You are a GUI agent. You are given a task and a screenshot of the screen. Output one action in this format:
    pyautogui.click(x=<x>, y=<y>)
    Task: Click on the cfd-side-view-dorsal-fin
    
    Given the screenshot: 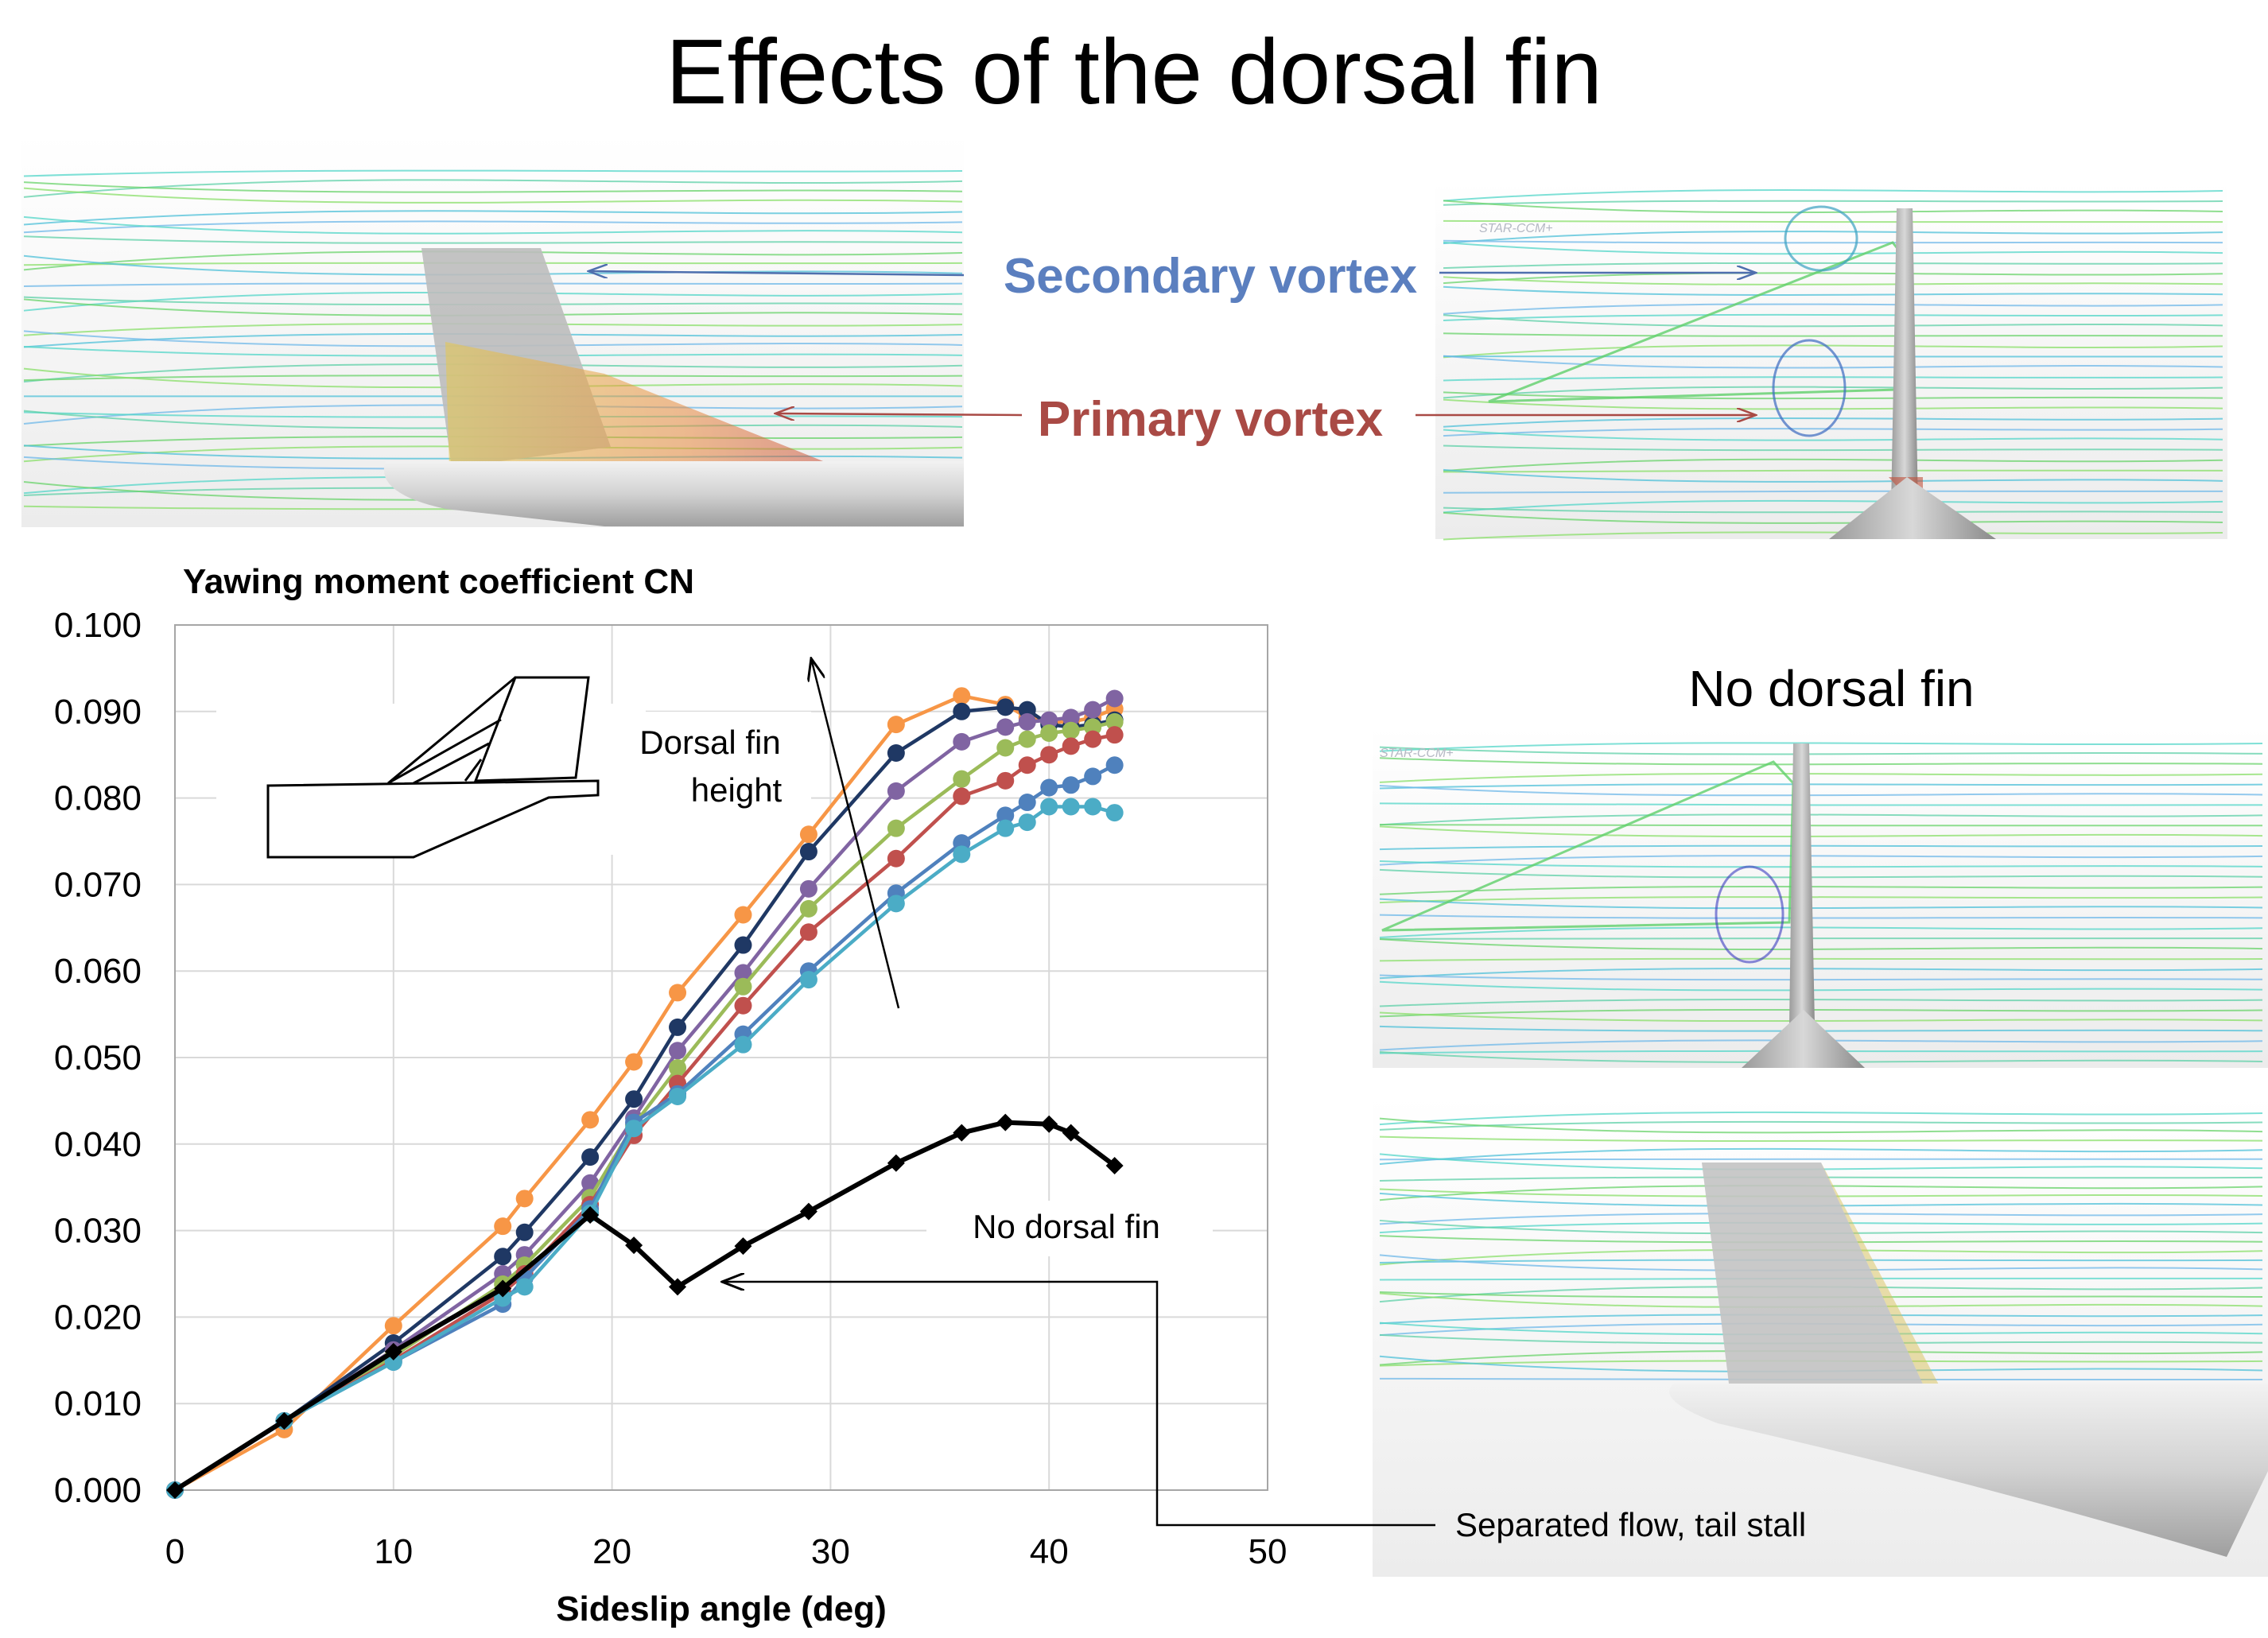 What is the action you would take?
    pyautogui.click(x=492, y=331)
    